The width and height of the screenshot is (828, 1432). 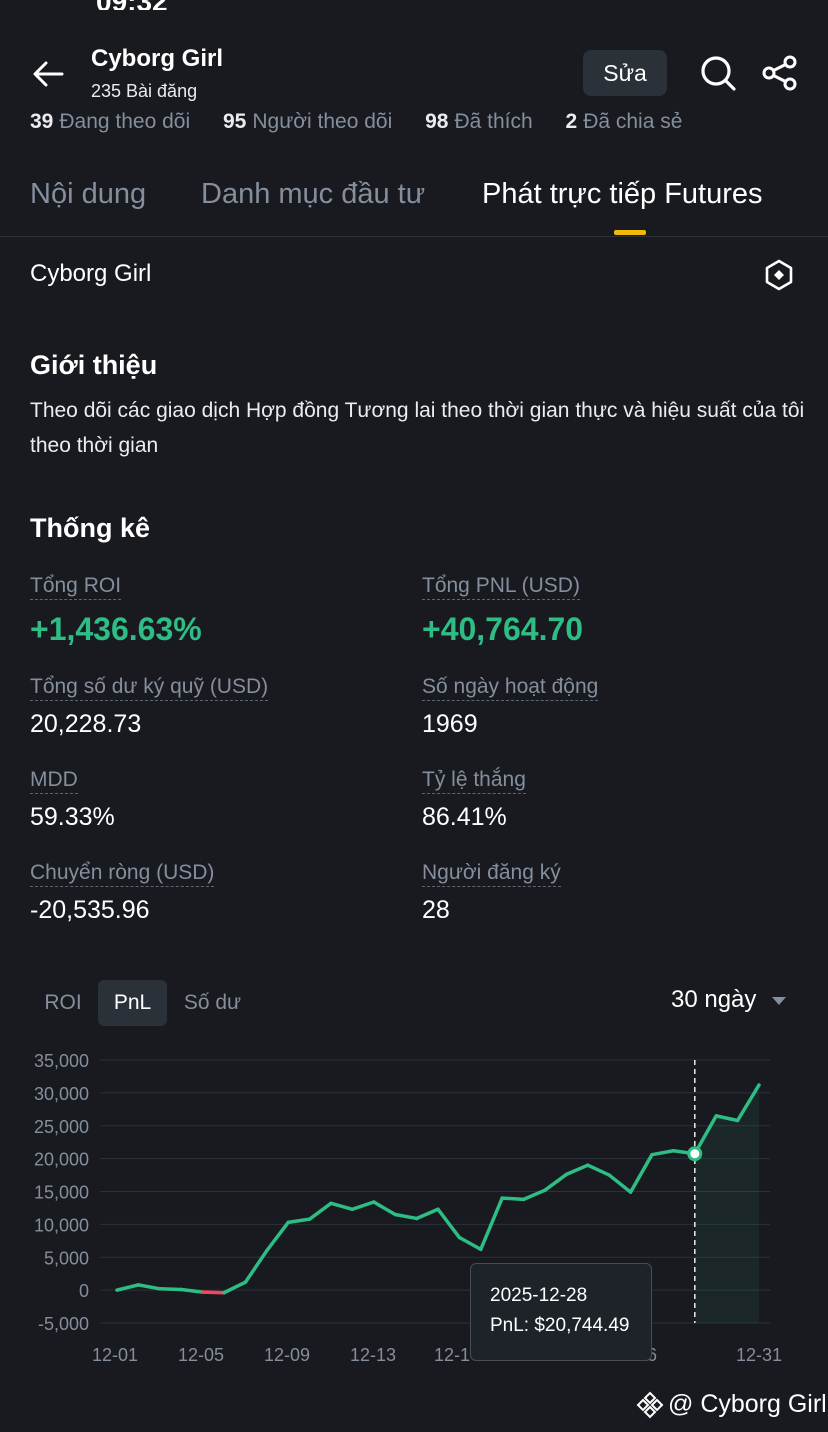 I want to click on search-icon, so click(x=718, y=73).